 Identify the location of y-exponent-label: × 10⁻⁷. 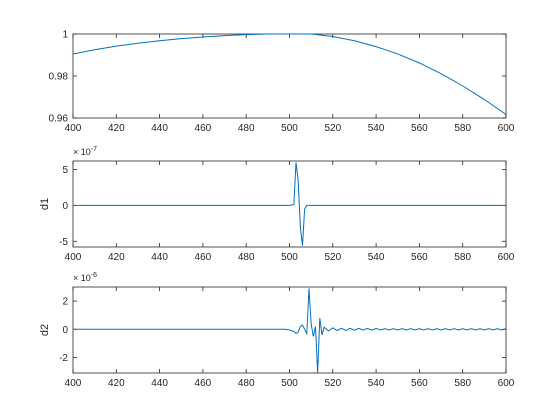
(85, 151).